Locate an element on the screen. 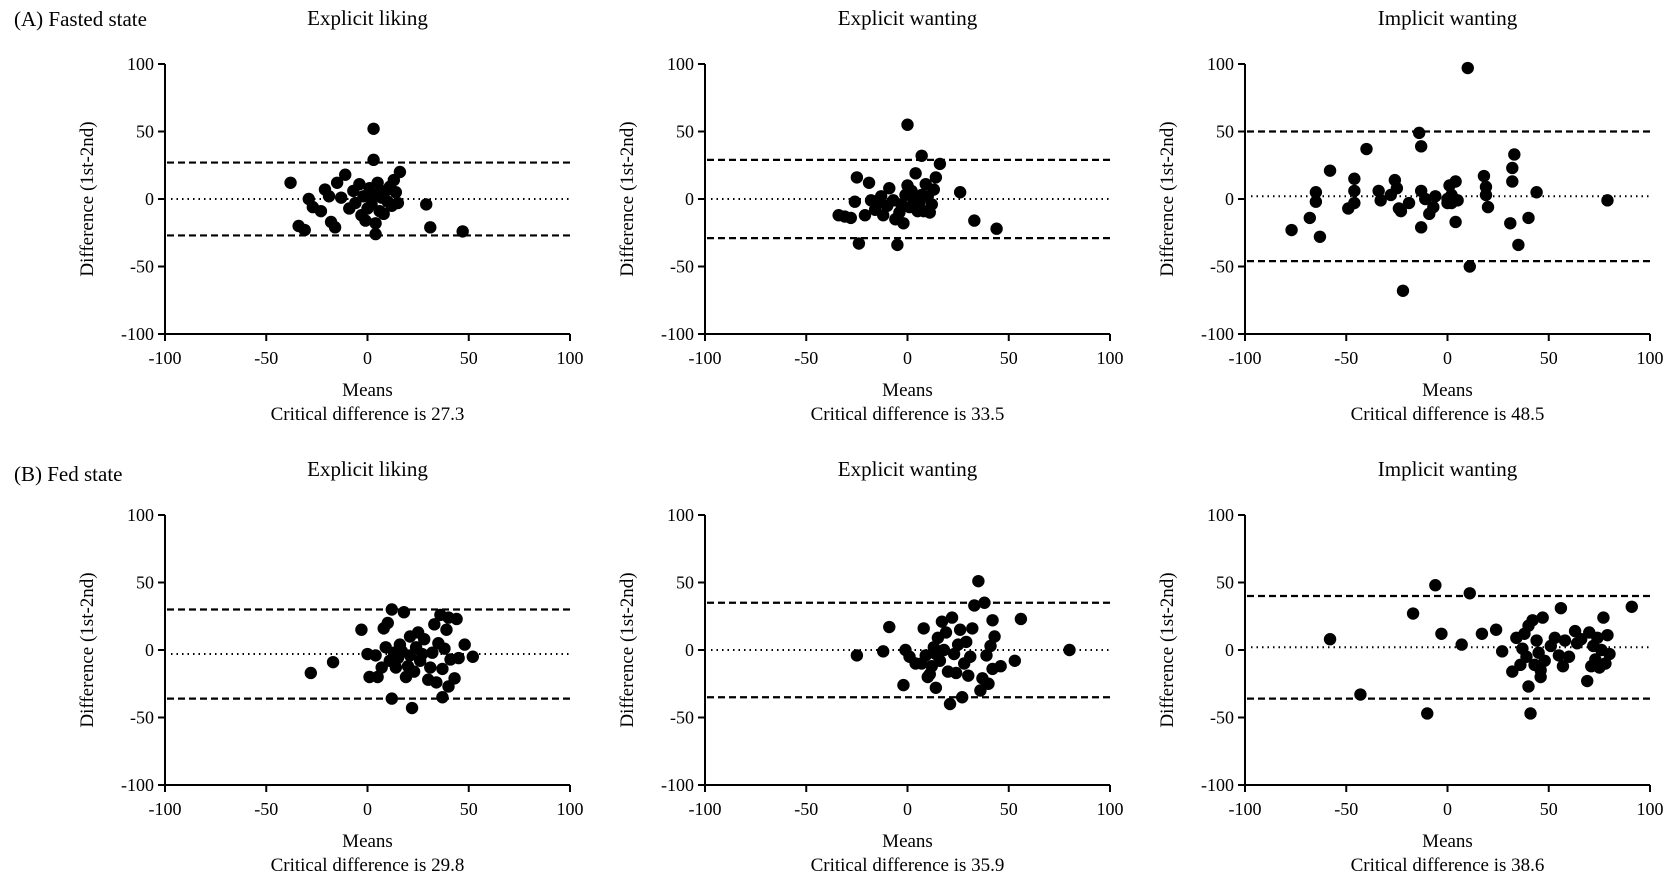 The image size is (1674, 889). y-tick-label: 0 is located at coordinates (149, 650).